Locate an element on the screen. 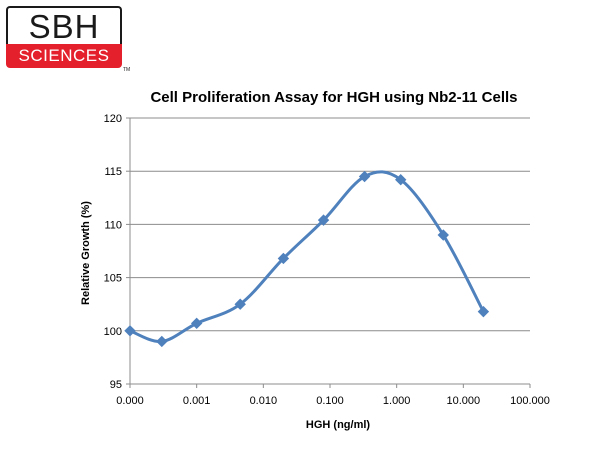  logo-top-text: SBH is located at coordinates (64, 26).